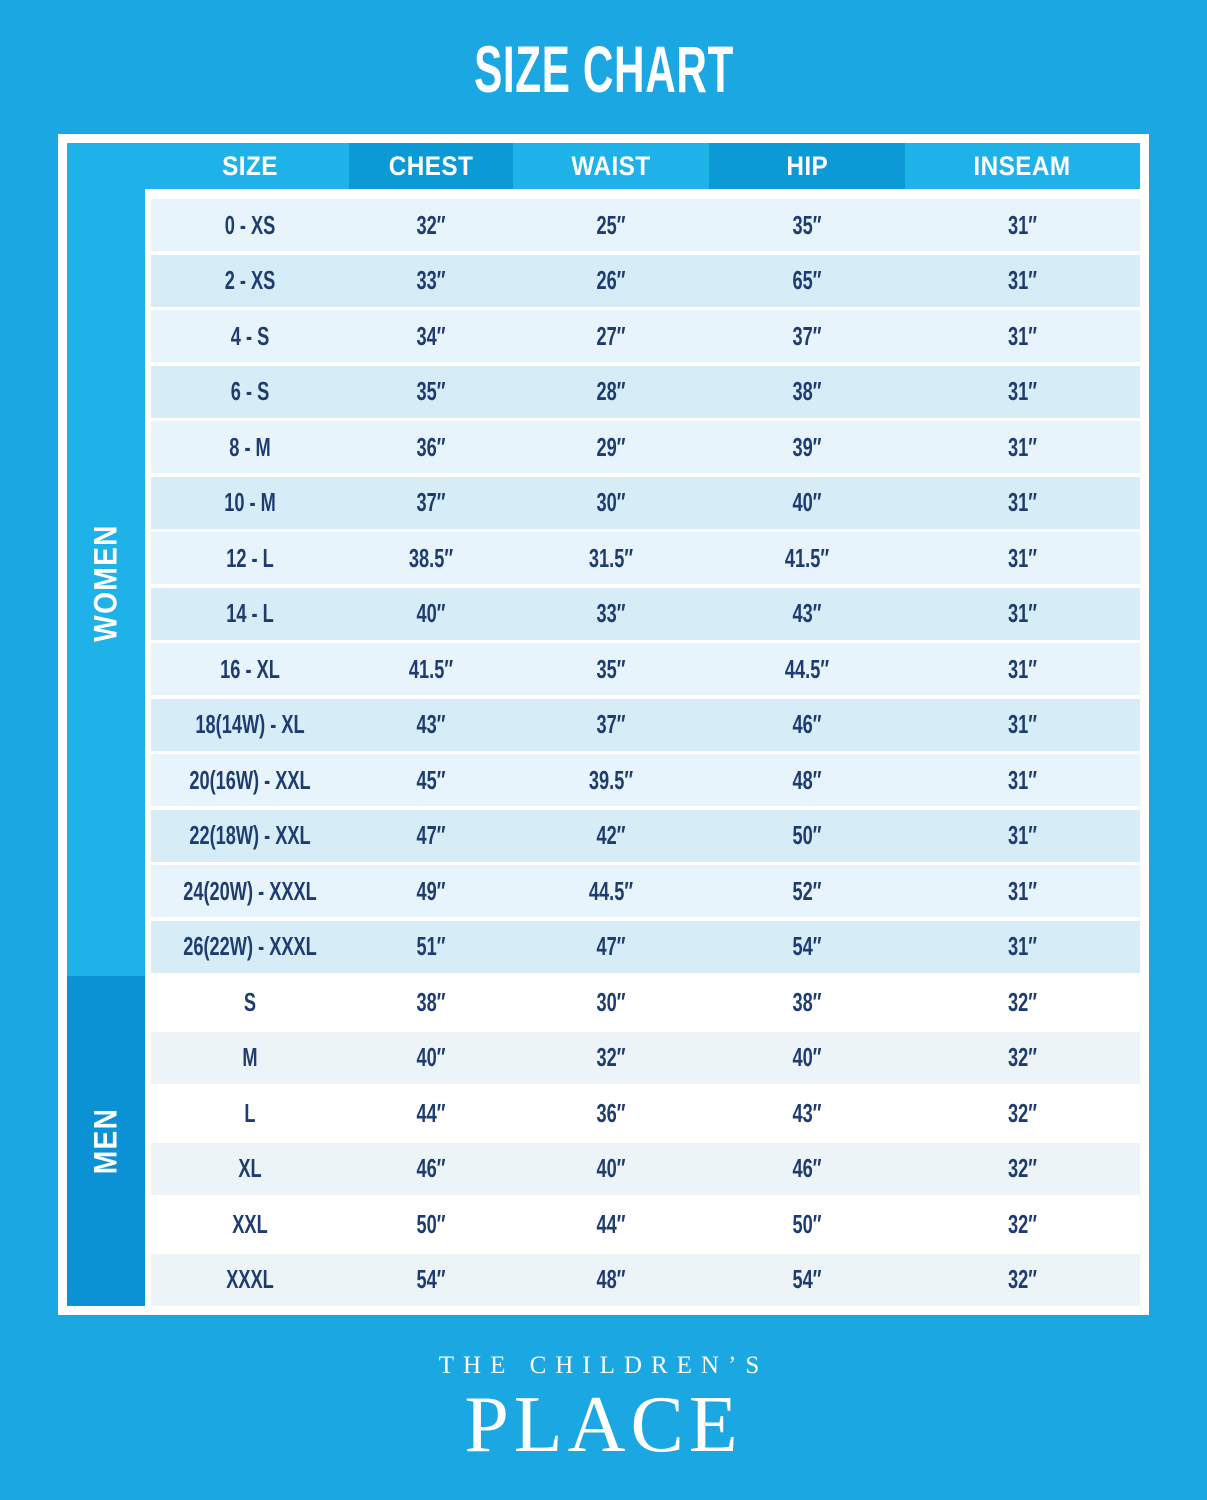 Image resolution: width=1207 pixels, height=1500 pixels. What do you see at coordinates (611, 946) in the screenshot?
I see `cell-waist: 47″` at bounding box center [611, 946].